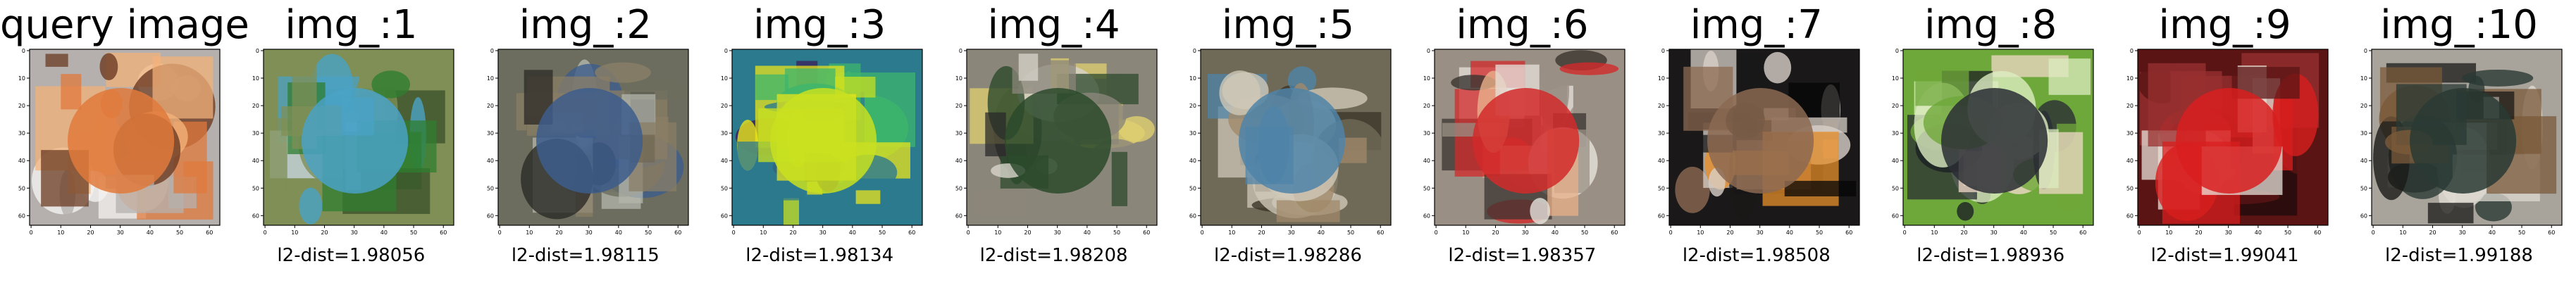 The height and width of the screenshot is (290, 2576). What do you see at coordinates (1053, 25) in the screenshot?
I see `panel-title: img_:4` at bounding box center [1053, 25].